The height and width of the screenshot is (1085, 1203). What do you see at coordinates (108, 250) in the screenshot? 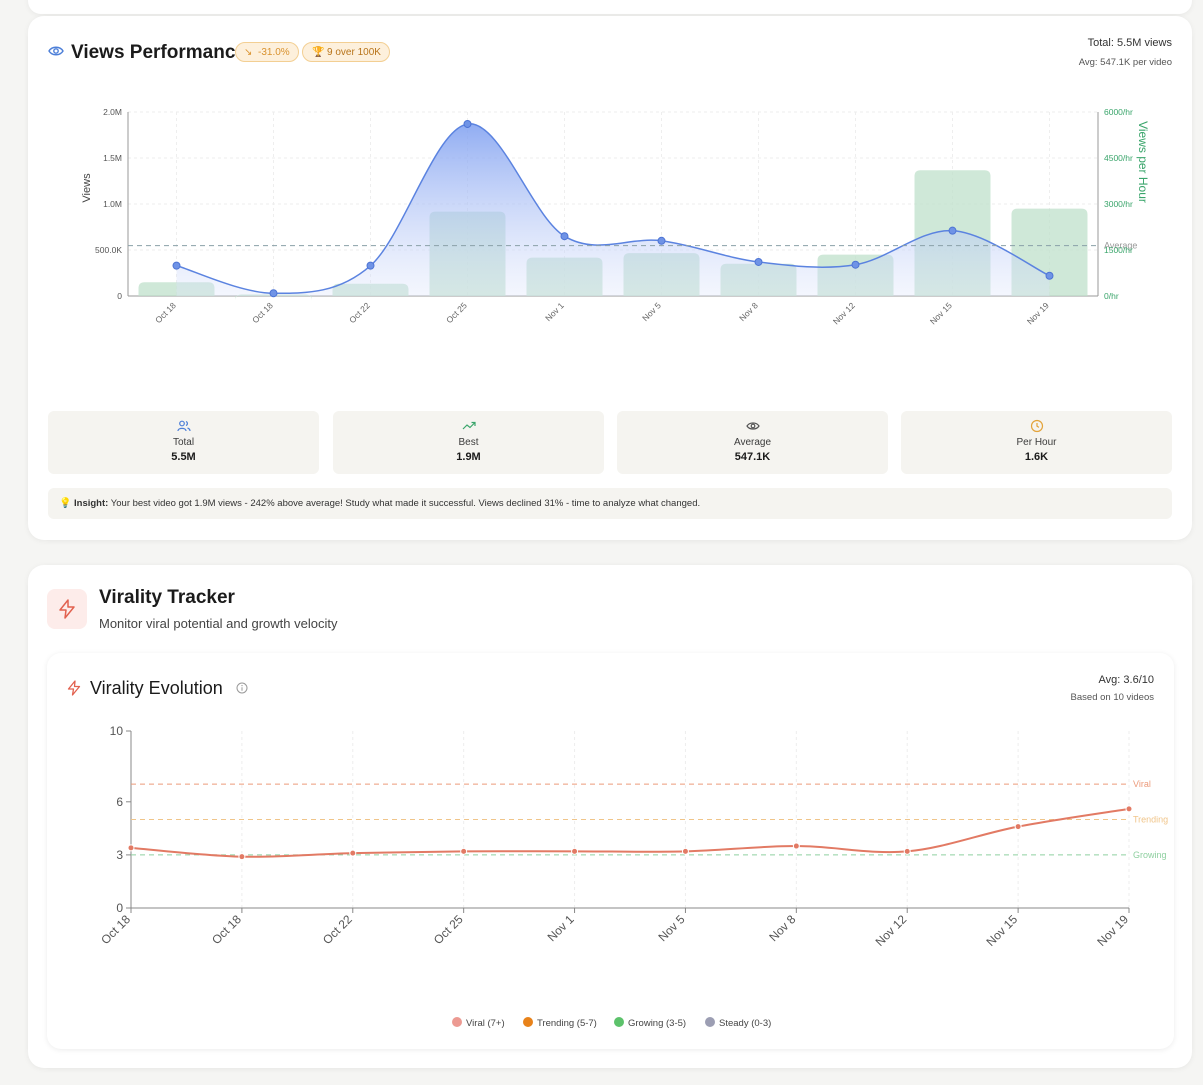
I see `y-tick-label: 500.0K` at bounding box center [108, 250].